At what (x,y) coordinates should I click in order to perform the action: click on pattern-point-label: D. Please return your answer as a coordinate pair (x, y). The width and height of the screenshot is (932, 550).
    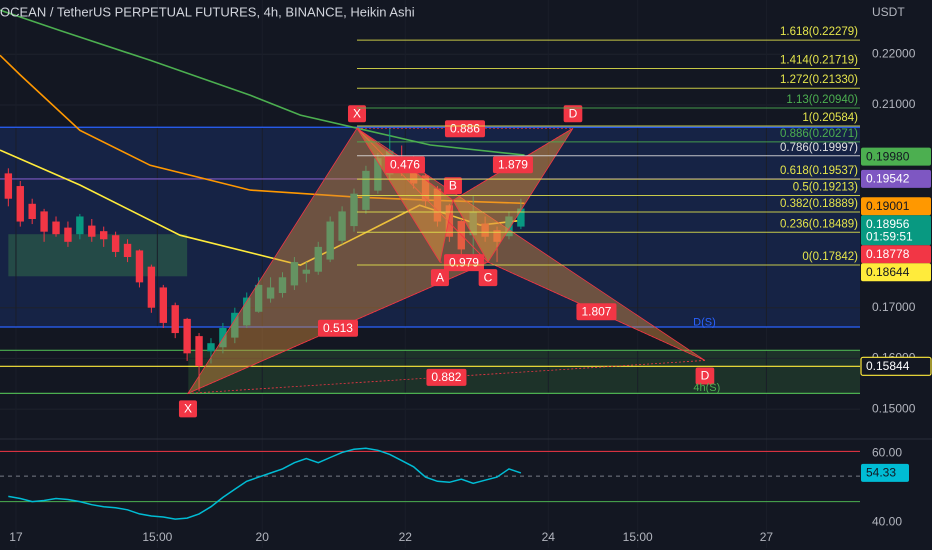
    Looking at the image, I should click on (705, 376).